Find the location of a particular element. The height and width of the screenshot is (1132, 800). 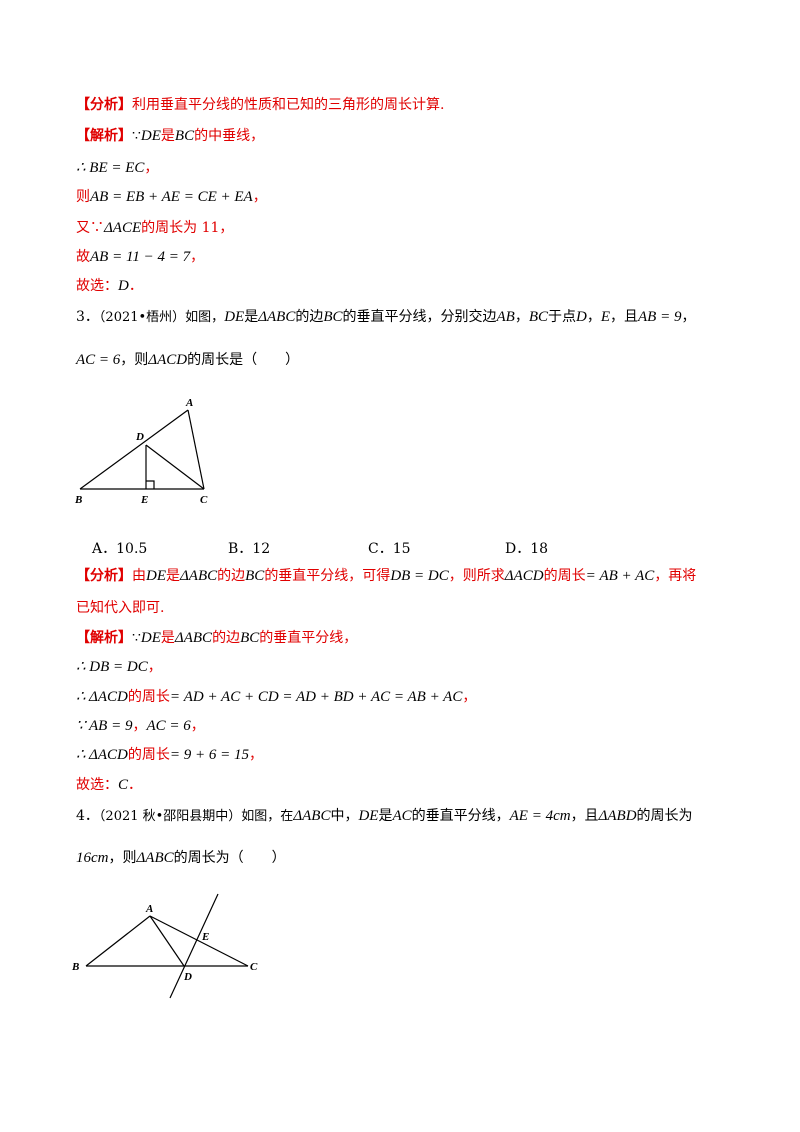

text: ，则所求 is located at coordinates (476, 576).